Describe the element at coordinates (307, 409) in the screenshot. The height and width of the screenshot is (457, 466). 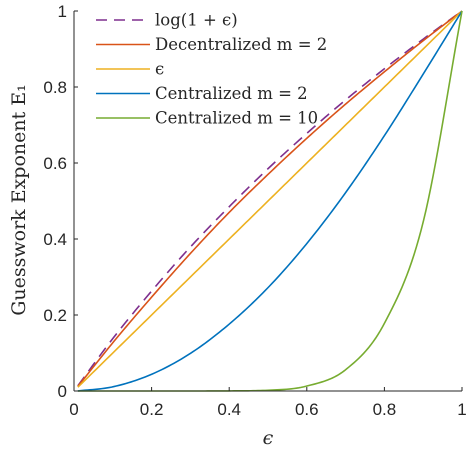
I see `x-tick-label: 0.6` at that location.